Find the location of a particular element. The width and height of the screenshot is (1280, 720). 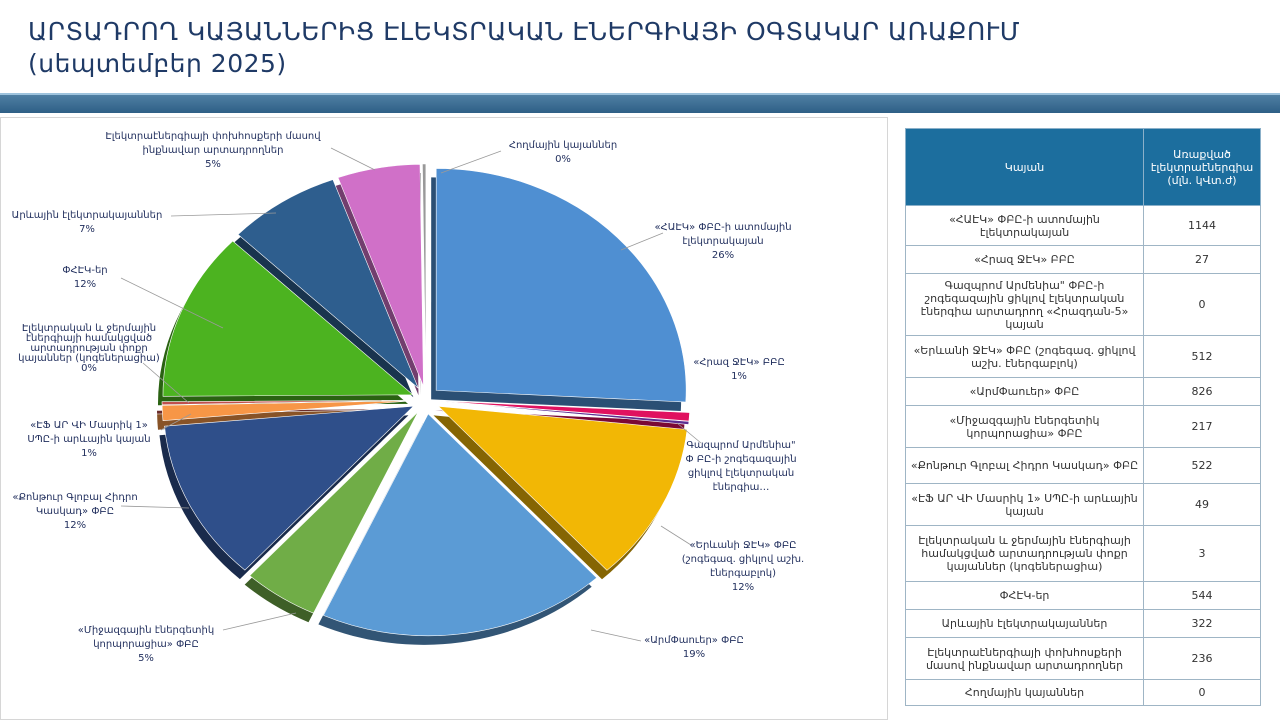

table-row: «Քոնթուր Գլոբալ Հիդրո Կասկադ» ՓԲԸ 522 is located at coordinates (1083, 465).